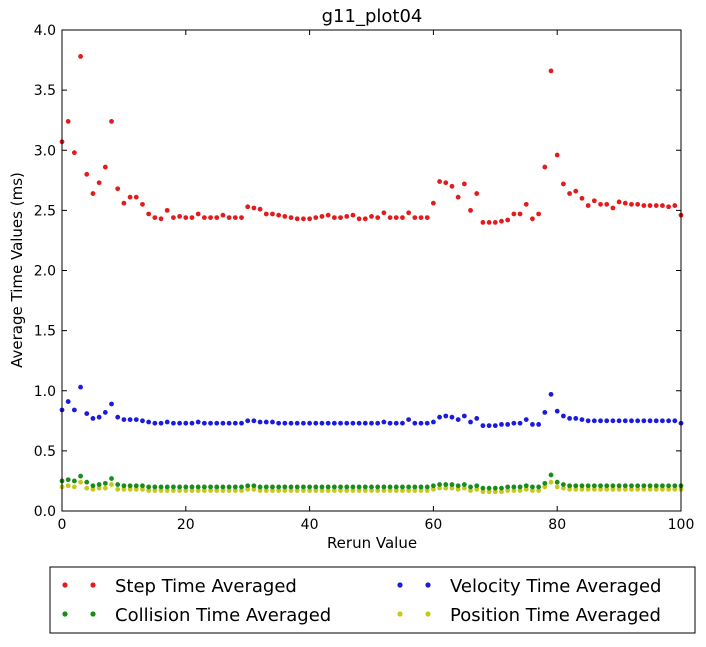  I want to click on y-tick-label: 0.0, so click(45, 512).